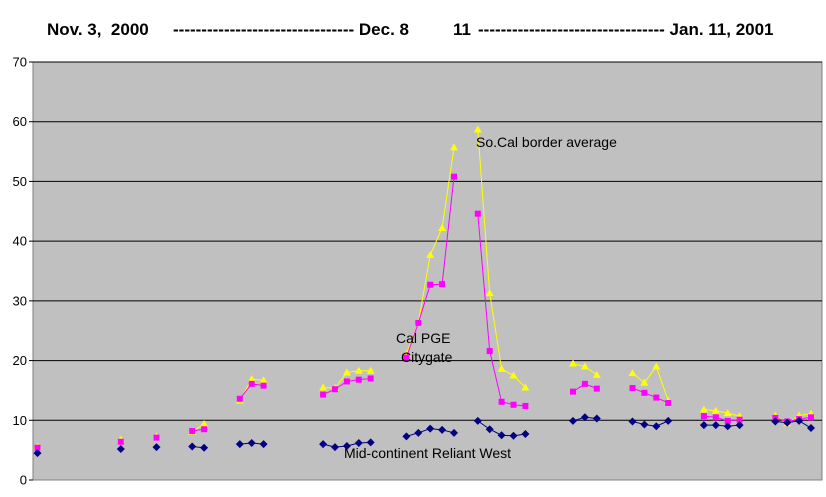  Describe the element at coordinates (20, 360) in the screenshot. I see `y-tick-label-20: 20` at that location.